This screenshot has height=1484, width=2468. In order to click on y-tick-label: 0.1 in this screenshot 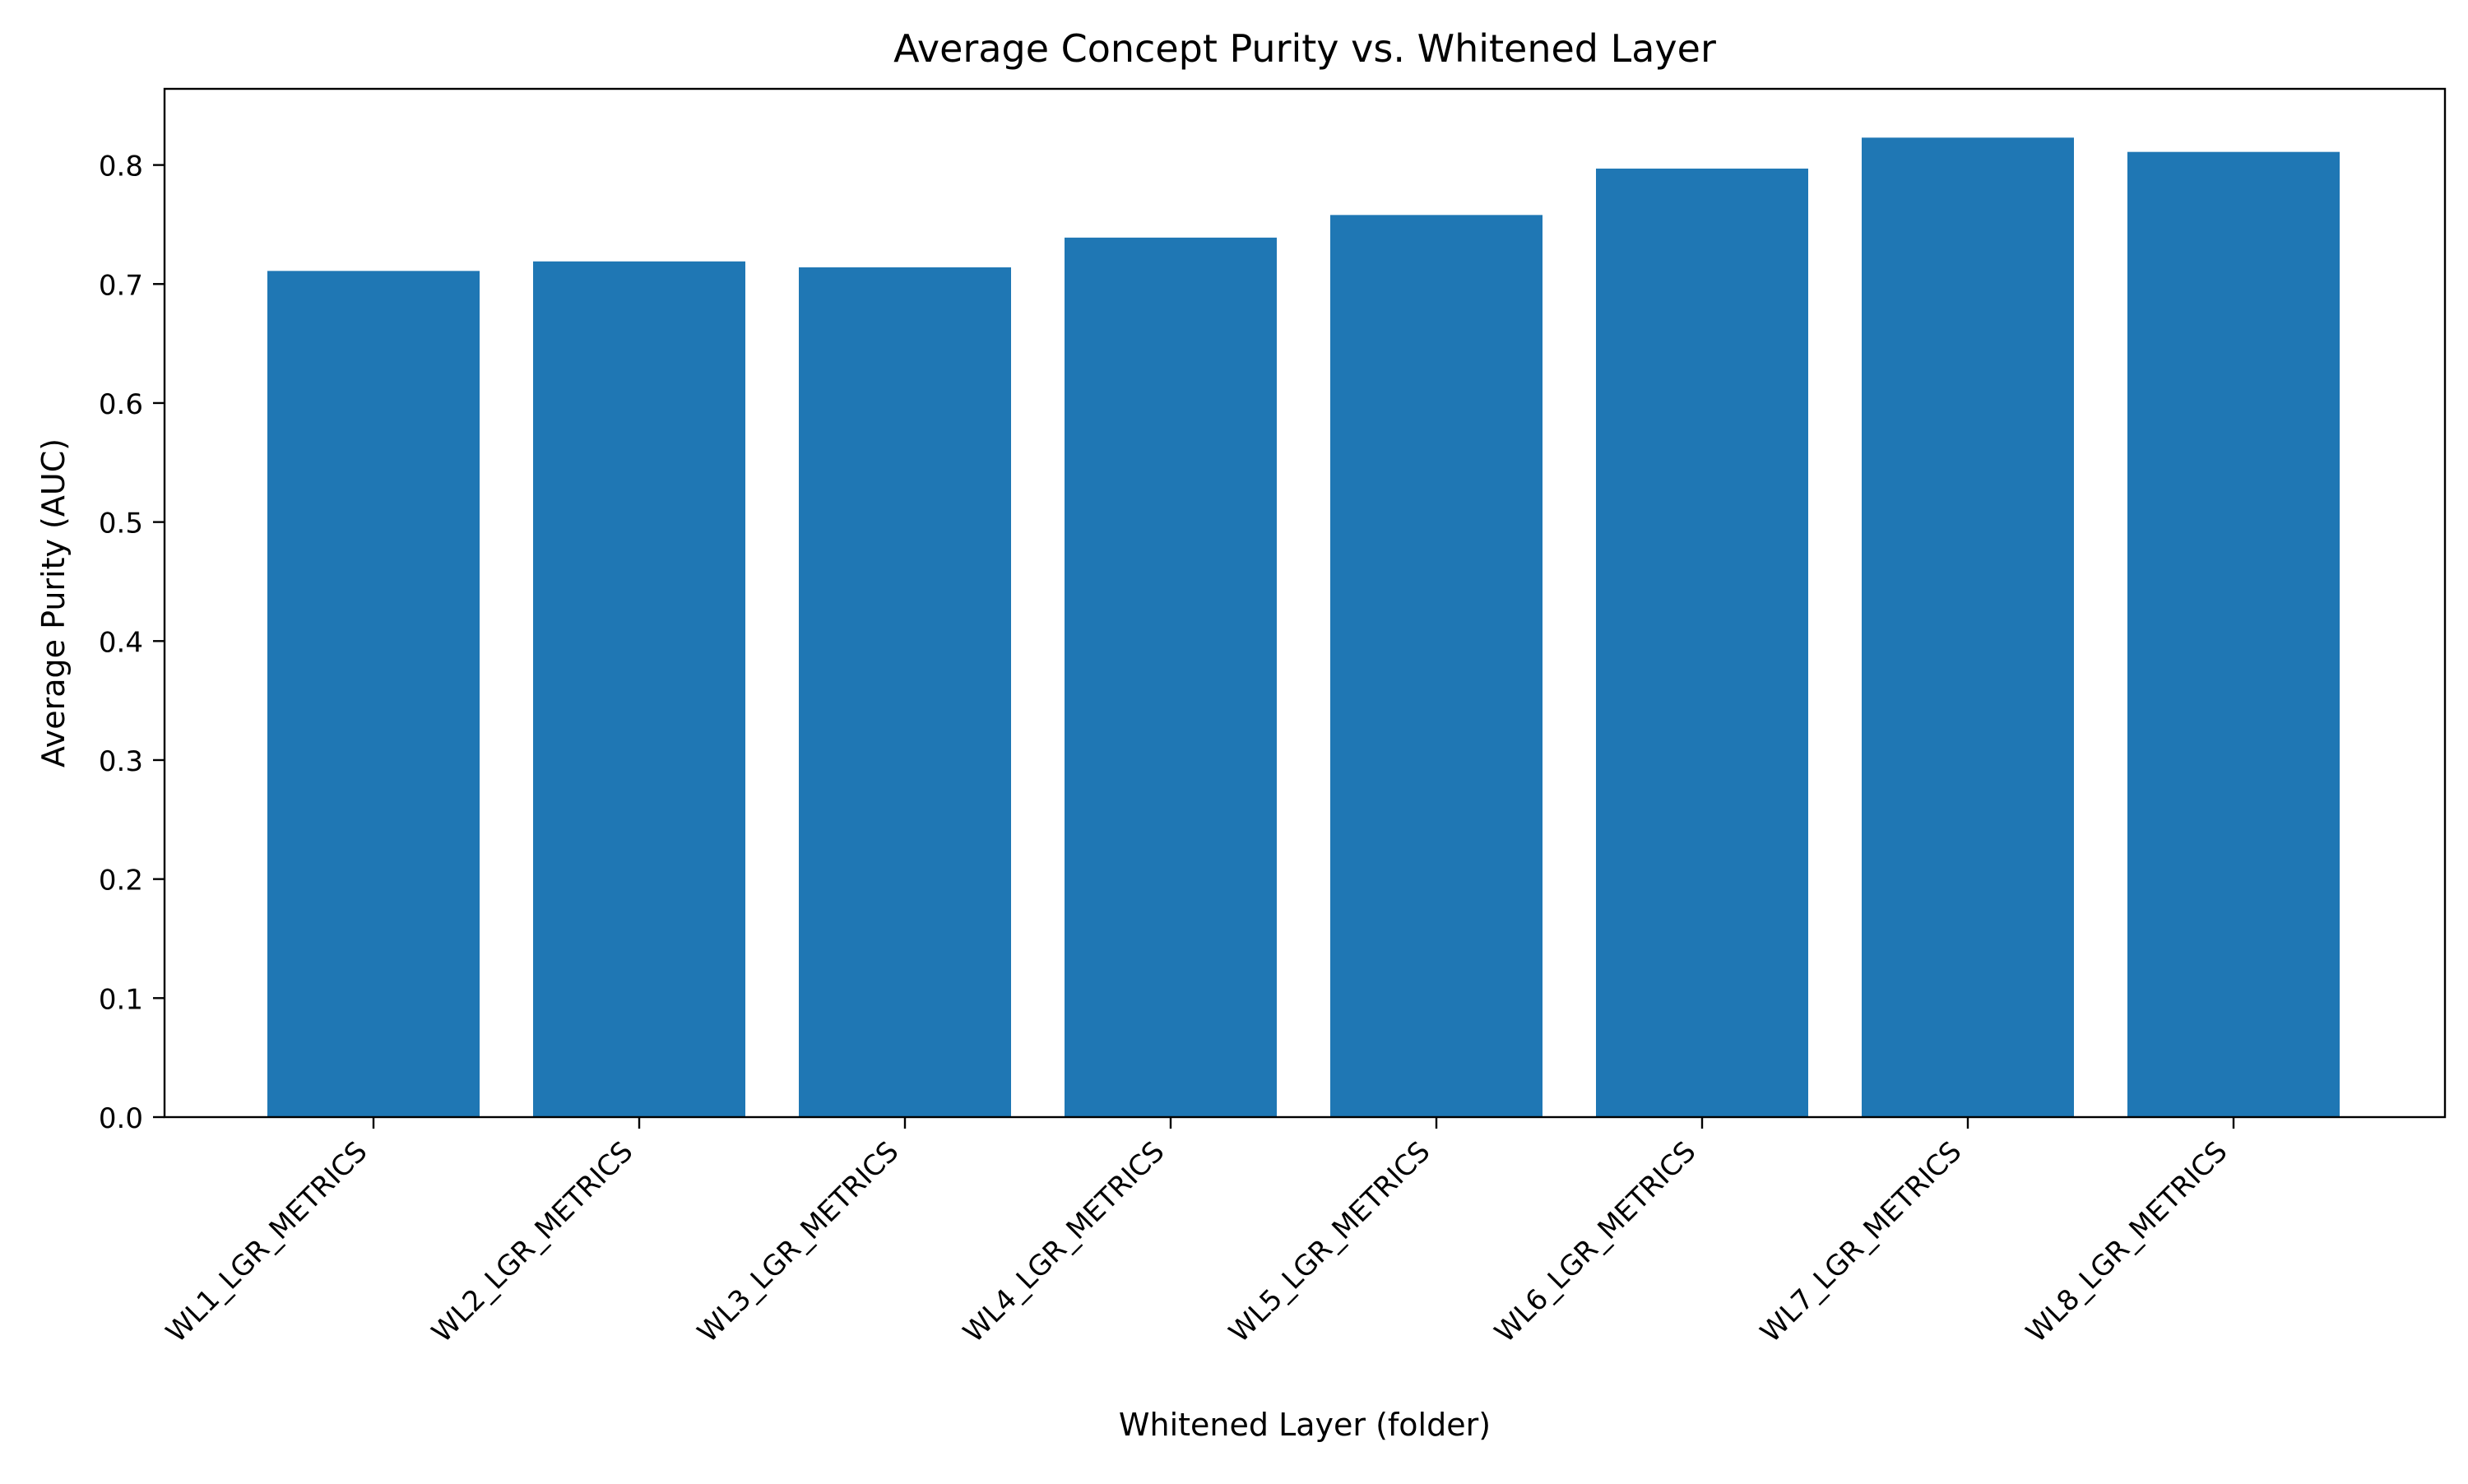, I will do `click(121, 999)`.